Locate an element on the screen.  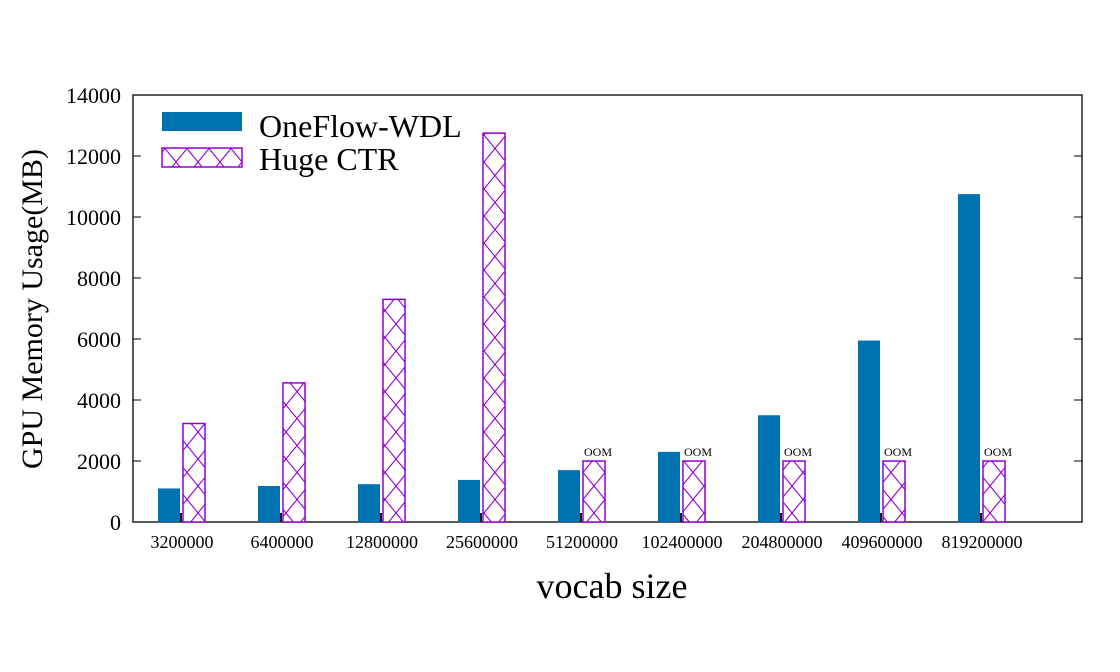
x-tick-label: 102400000 is located at coordinates (682, 542).